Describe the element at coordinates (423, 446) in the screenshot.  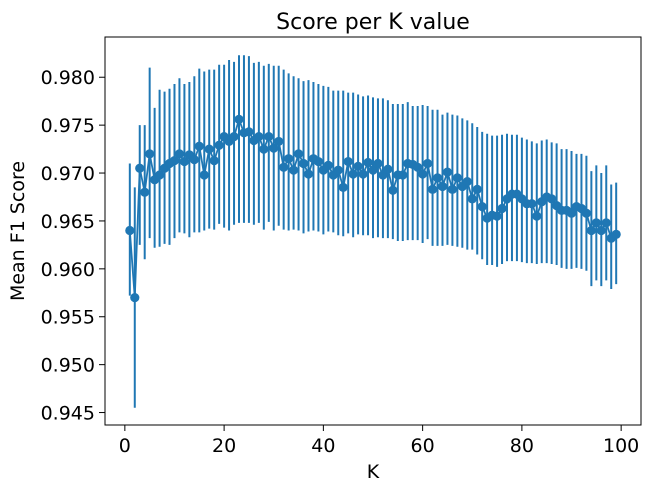
I see `x-tick-label: 60` at that location.